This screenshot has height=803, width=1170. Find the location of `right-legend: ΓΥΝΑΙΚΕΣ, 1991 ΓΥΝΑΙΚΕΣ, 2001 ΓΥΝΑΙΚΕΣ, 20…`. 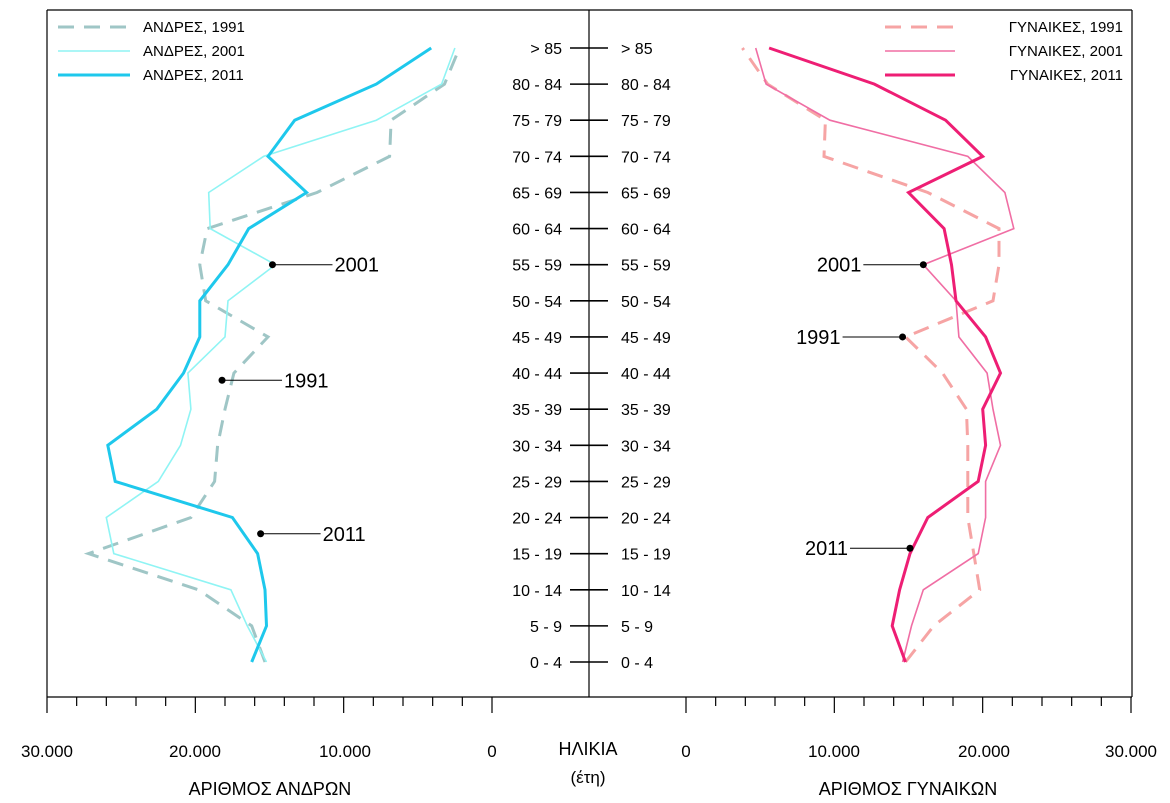

right-legend: ΓΥΝΑΙΚΕΣ, 1991 ΓΥΝΑΙΚΕΣ, 2001 ΓΥΝΑΙΚΕΣ, 20… is located at coordinates (1004, 51).